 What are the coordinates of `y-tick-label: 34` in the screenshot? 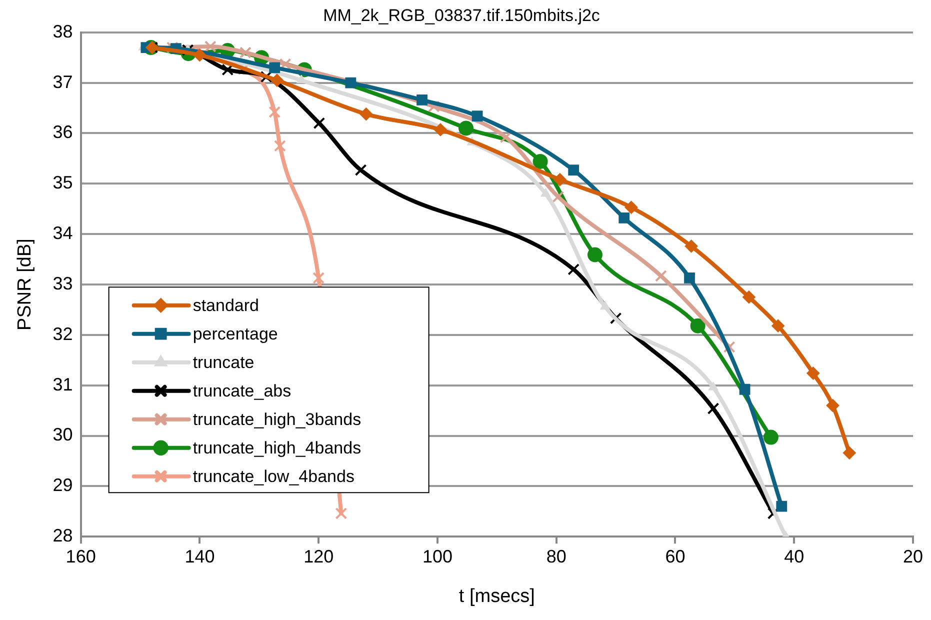 It's located at (62, 233).